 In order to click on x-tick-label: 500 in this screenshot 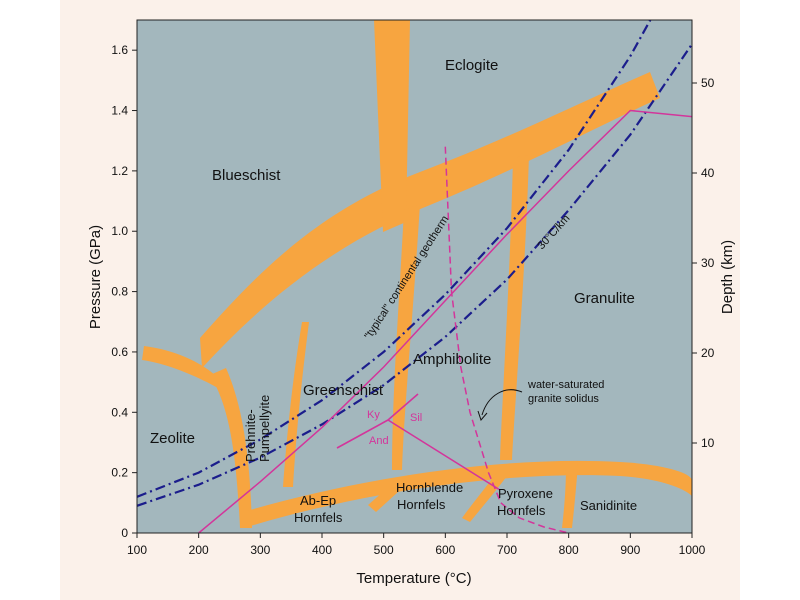, I will do `click(384, 550)`.